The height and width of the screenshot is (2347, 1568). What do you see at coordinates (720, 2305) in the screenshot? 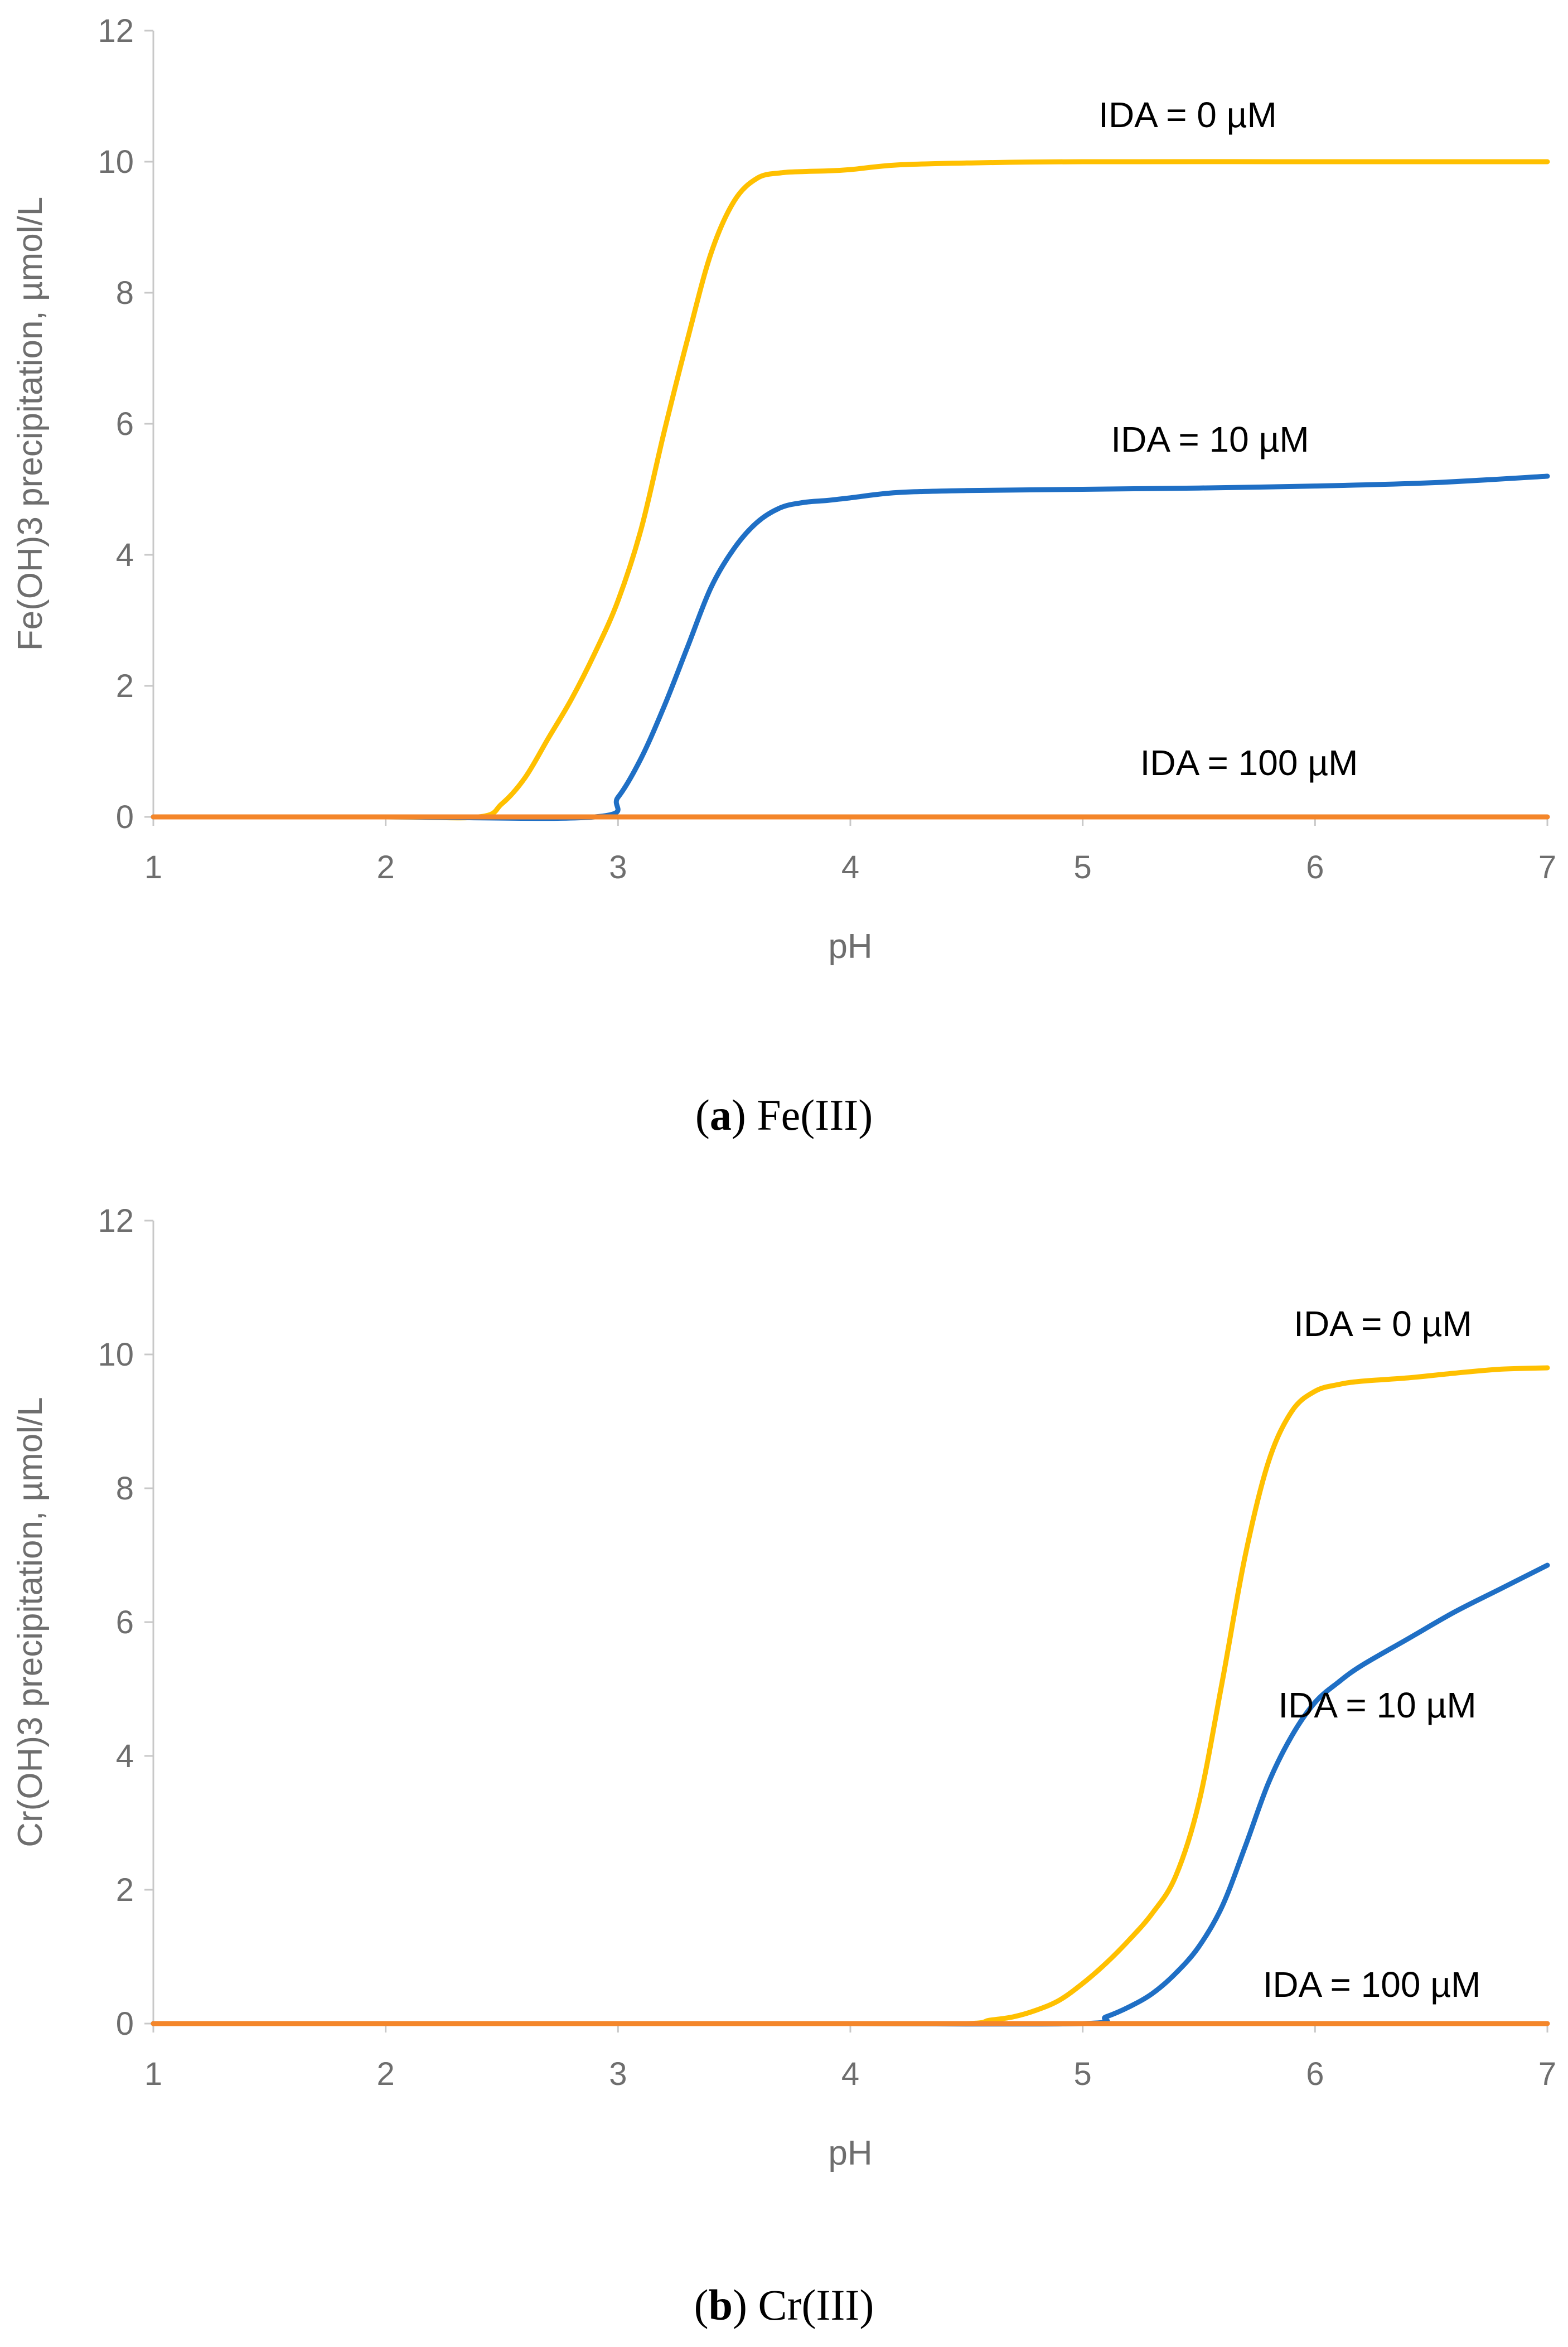
I see `caption-letter: b` at bounding box center [720, 2305].